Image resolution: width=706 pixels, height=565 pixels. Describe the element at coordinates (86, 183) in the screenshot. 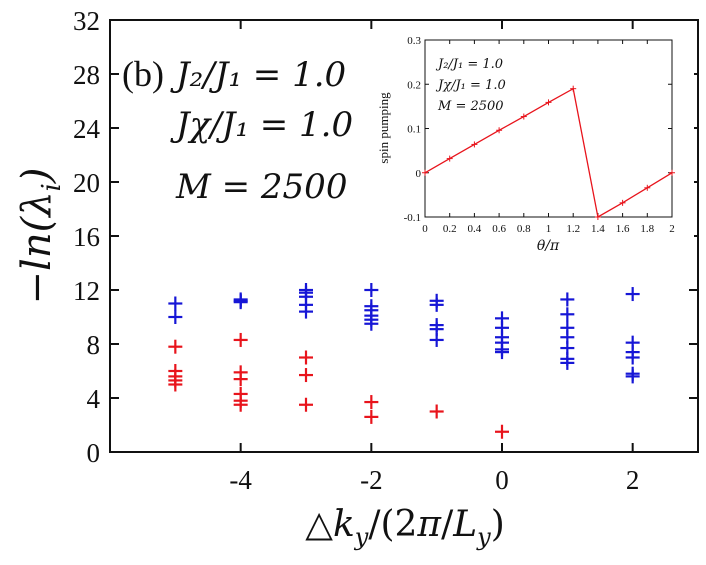

I see `main-y-tick-label: 20` at that location.